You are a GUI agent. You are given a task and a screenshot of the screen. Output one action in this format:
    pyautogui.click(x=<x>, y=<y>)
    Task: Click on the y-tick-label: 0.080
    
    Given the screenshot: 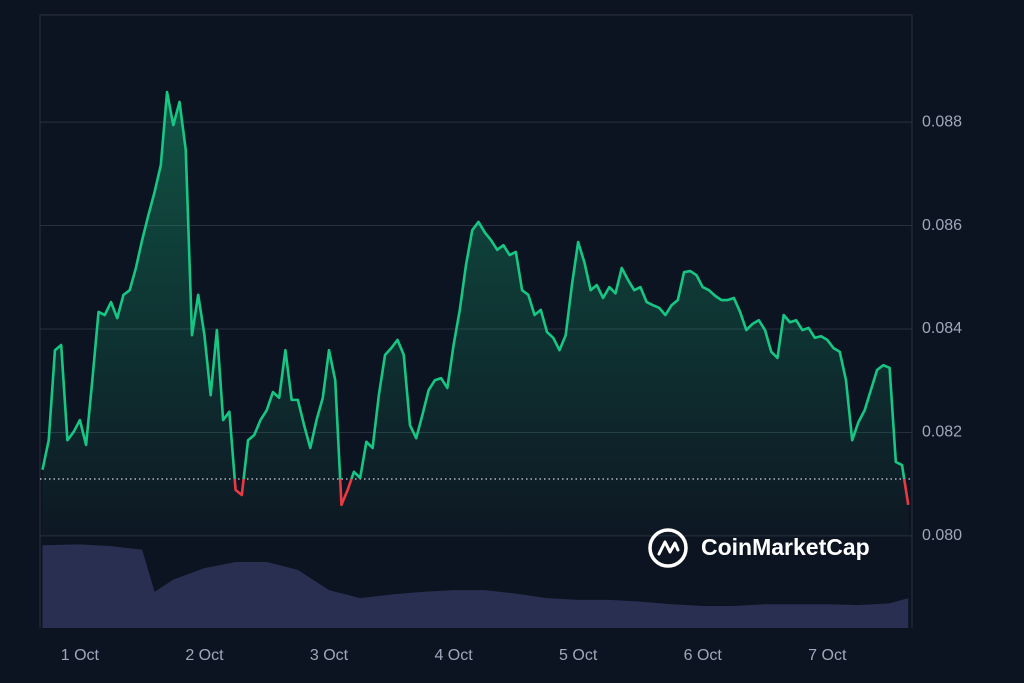 What is the action you would take?
    pyautogui.click(x=942, y=535)
    